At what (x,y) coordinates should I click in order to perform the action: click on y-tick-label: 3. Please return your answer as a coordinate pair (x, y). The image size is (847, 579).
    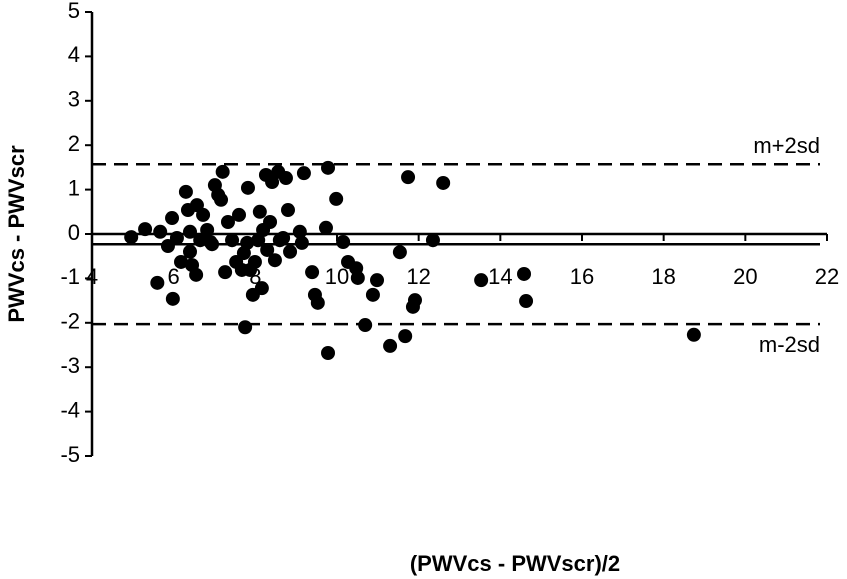
    Looking at the image, I should click on (74, 99).